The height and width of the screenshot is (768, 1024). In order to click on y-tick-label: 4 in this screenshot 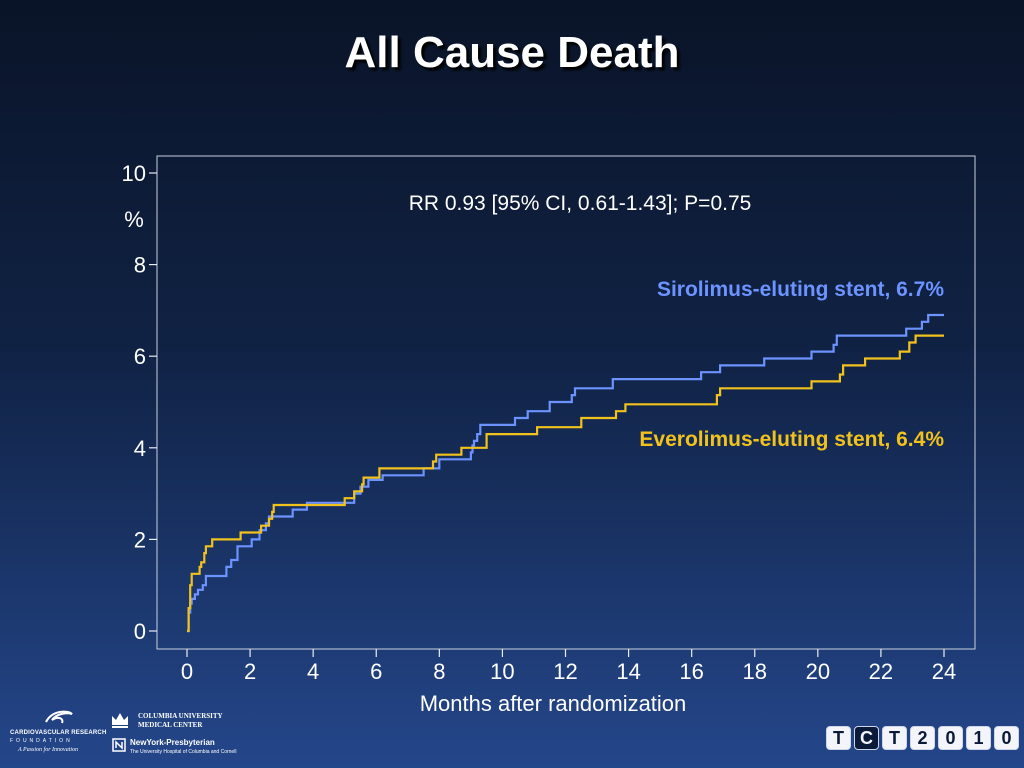, I will do `click(140, 448)`.